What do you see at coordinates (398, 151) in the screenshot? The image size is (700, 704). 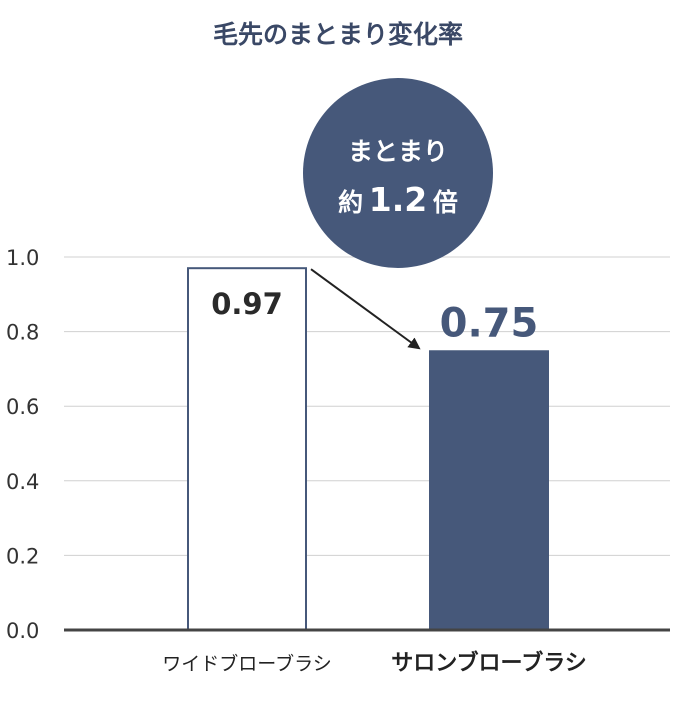 I see `callout-line1: まとまり` at bounding box center [398, 151].